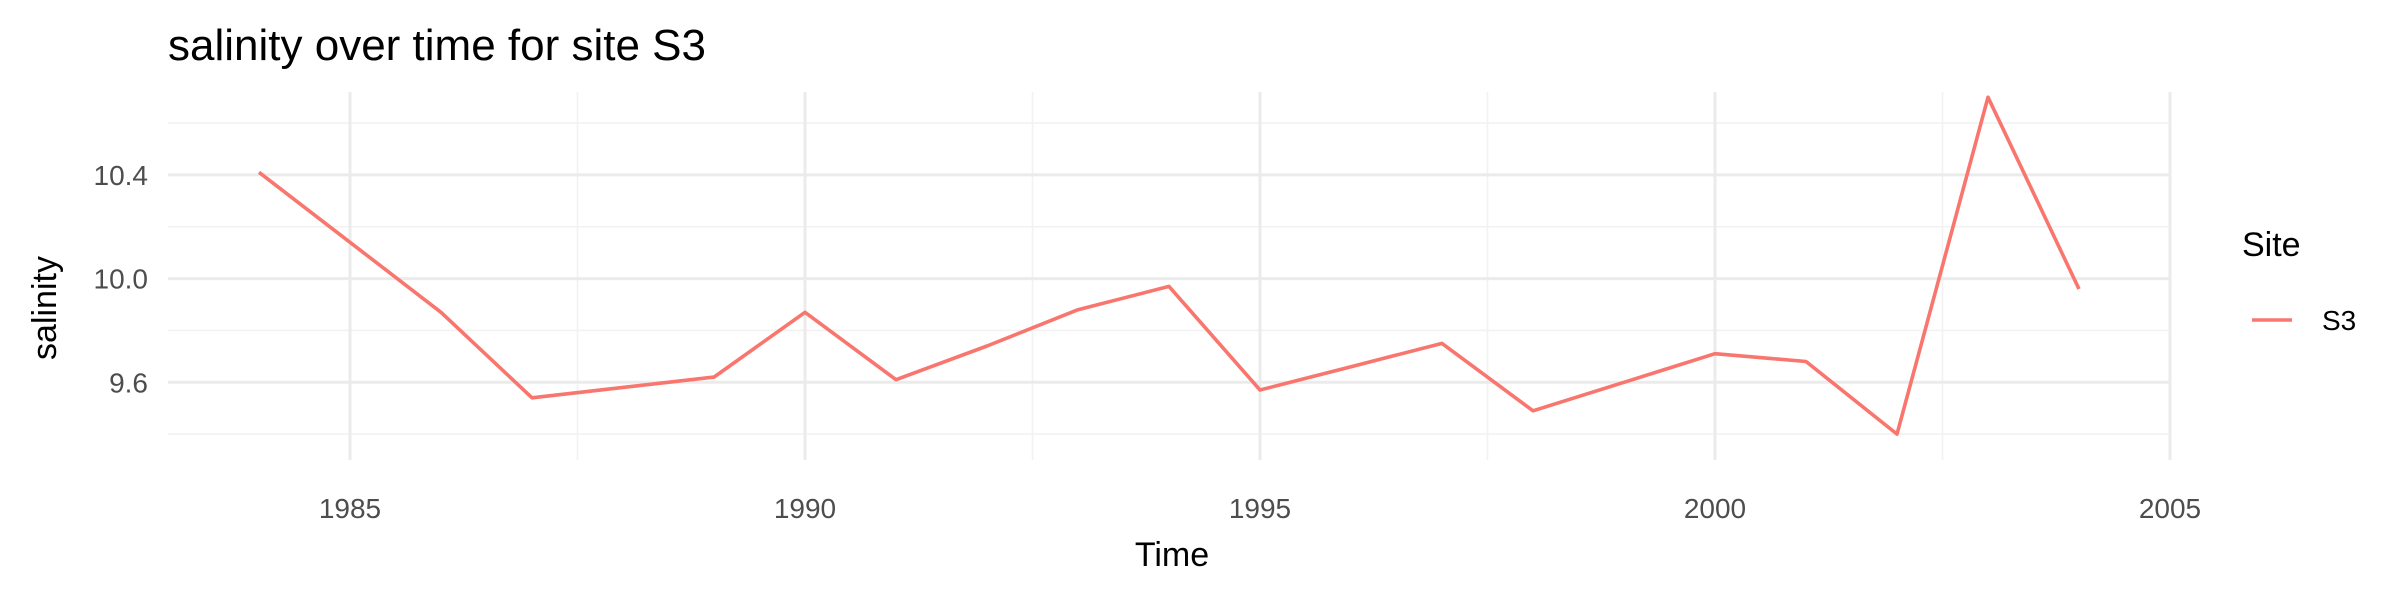 Image resolution: width=2400 pixels, height=600 pixels. Describe the element at coordinates (128, 382) in the screenshot. I see `y-tick-label: 9.6` at that location.